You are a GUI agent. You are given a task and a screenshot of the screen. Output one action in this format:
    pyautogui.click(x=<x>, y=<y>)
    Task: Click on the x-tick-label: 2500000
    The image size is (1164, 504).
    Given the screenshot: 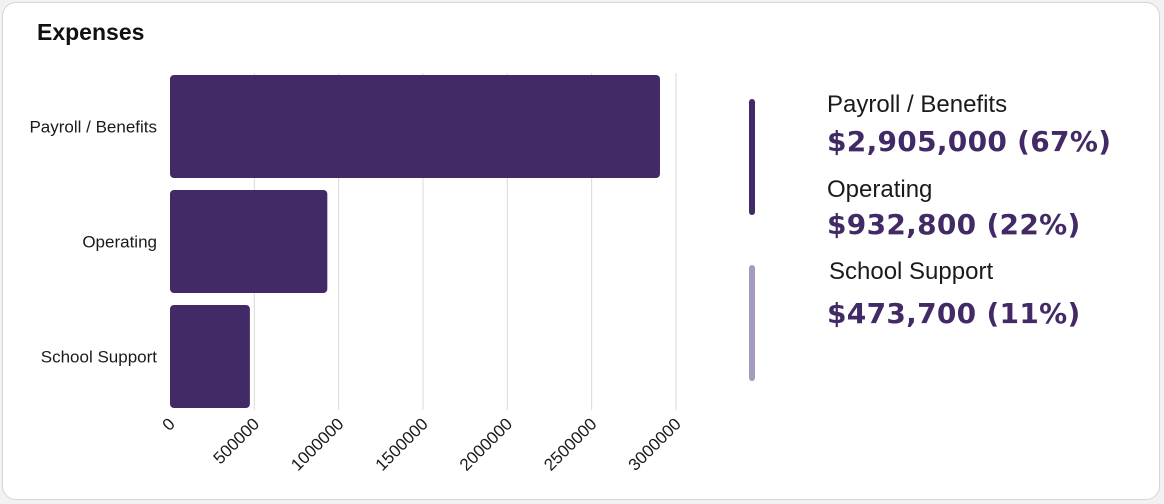 What is the action you would take?
    pyautogui.click(x=570, y=444)
    